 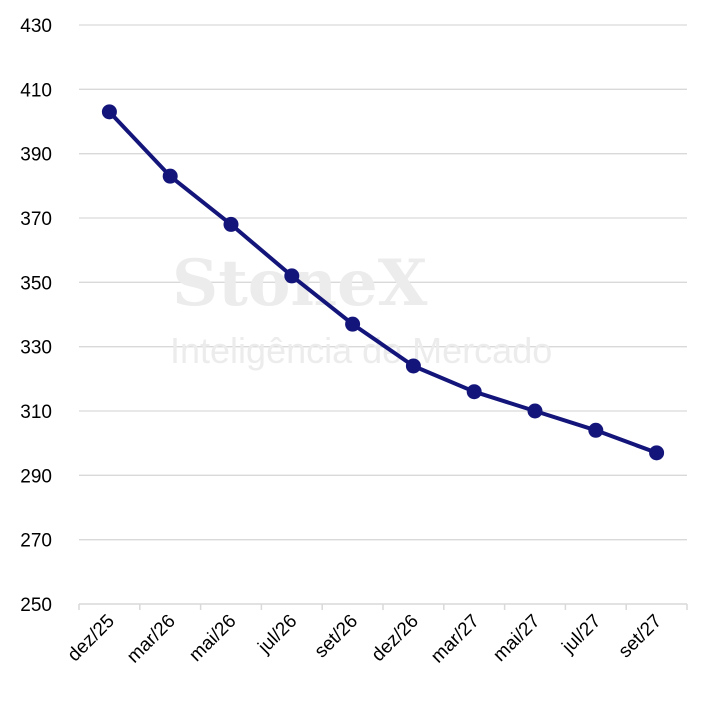 I want to click on watermark-subtitle: Inteligência de Mercado, so click(x=361, y=350).